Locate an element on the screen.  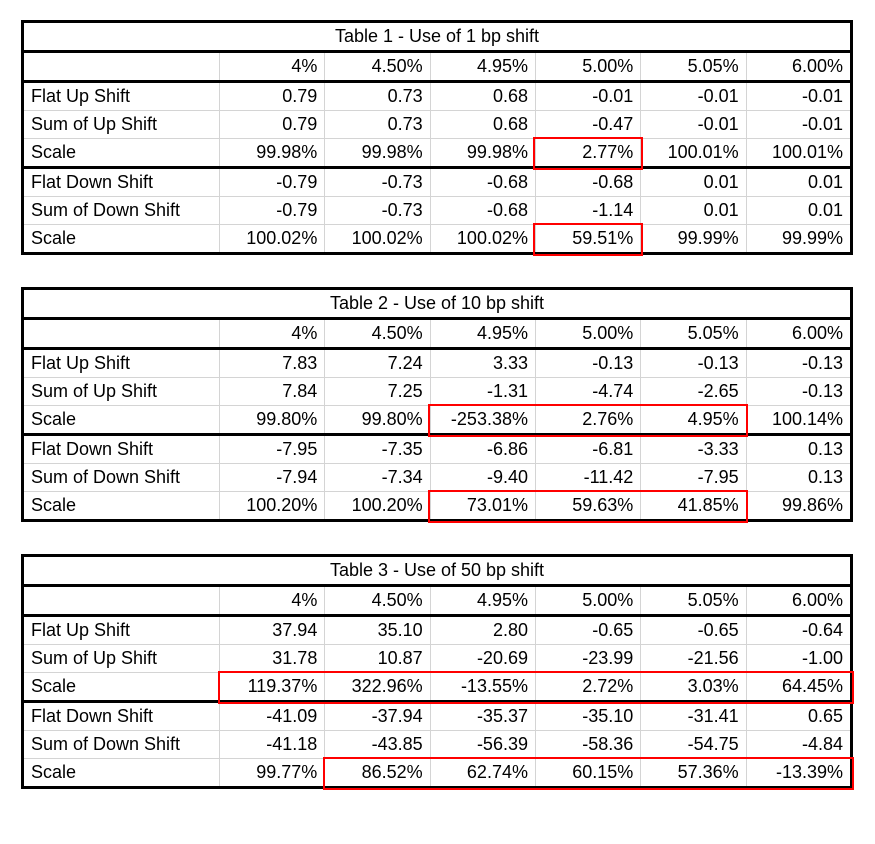
value-cell: 35.10 is located at coordinates (377, 630).